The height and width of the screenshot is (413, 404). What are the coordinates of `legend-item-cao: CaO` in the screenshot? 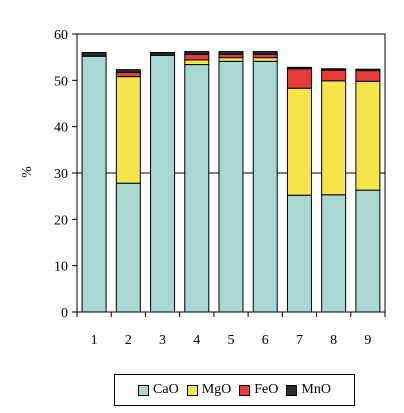 It's located at (158, 390).